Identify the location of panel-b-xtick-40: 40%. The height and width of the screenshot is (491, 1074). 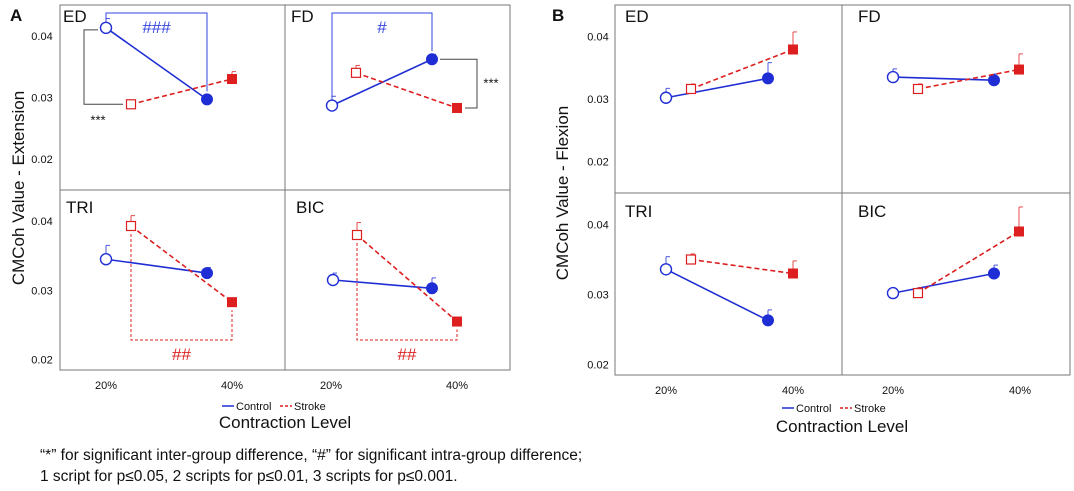
(793, 391).